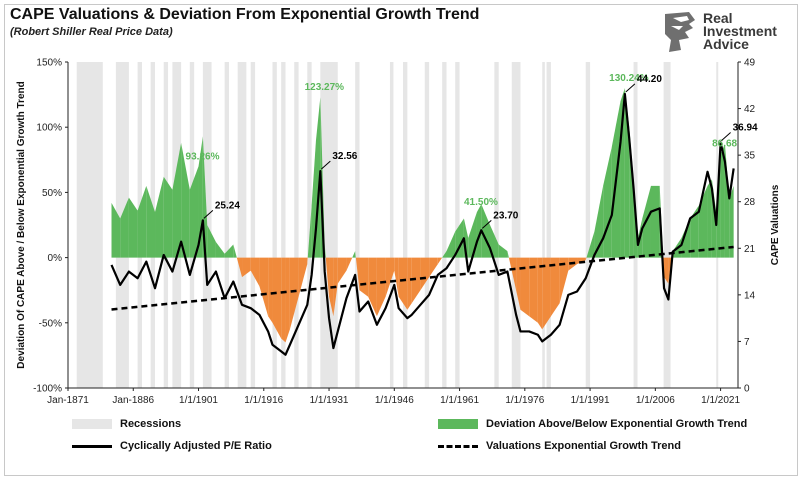  I want to click on y-right-tick-label: 7, so click(747, 342).